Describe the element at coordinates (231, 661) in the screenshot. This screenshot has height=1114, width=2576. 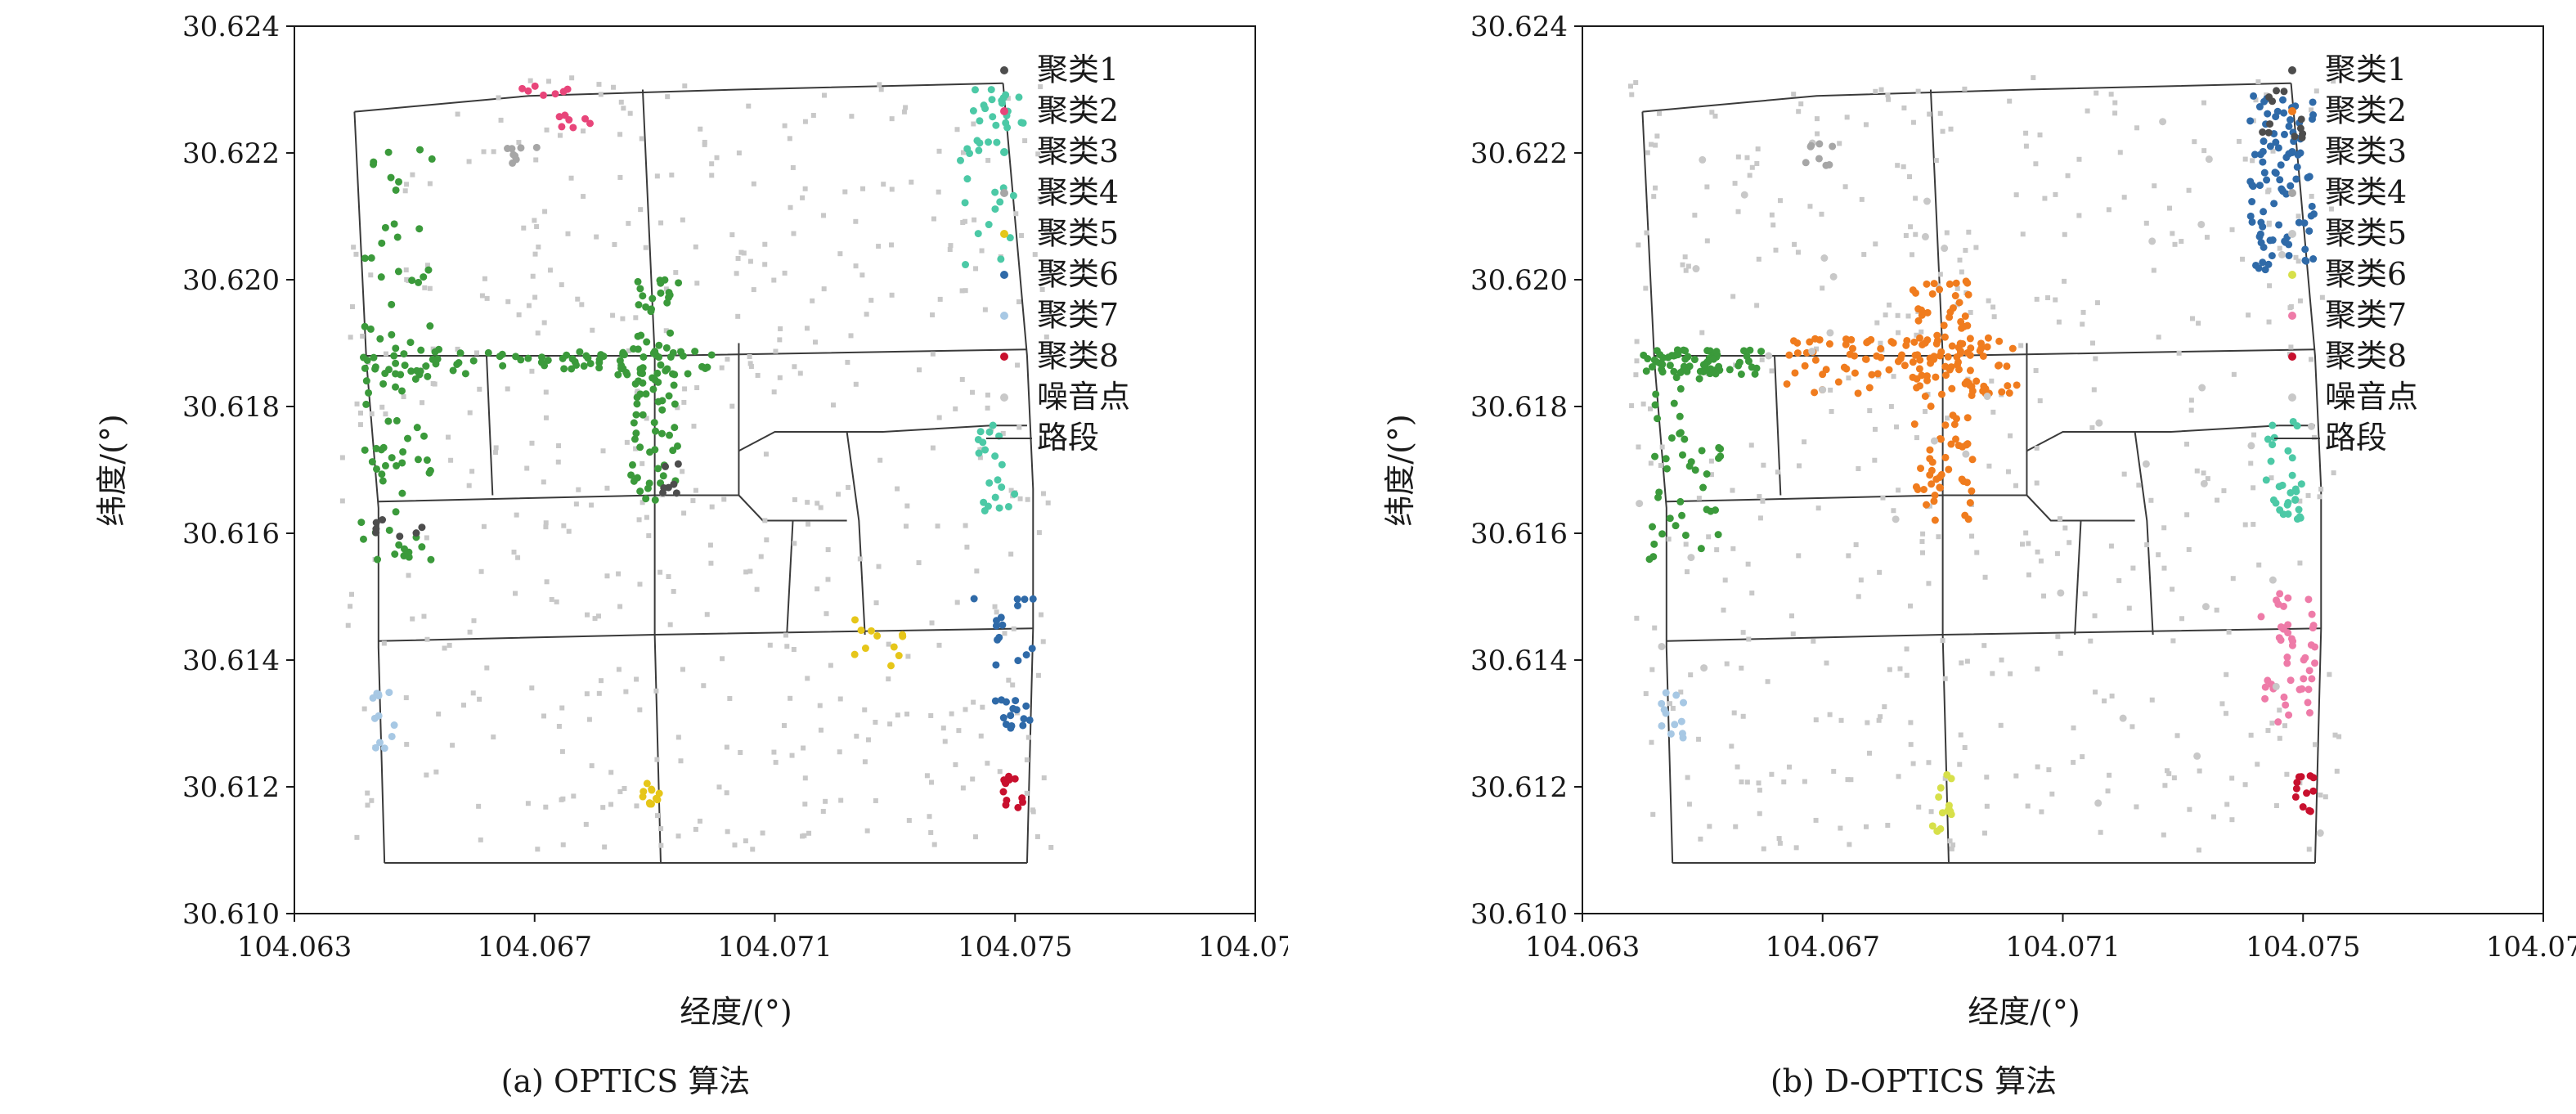
I see `y-tick-label: 30.614` at that location.